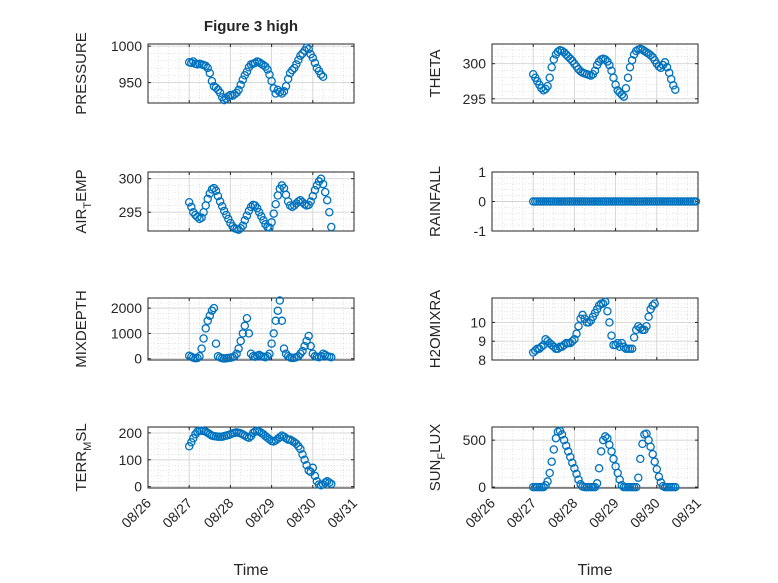 Image resolution: width=778 pixels, height=583 pixels. Describe the element at coordinates (604, 513) in the screenshot. I see `x-tick-label: 08/29` at that location.